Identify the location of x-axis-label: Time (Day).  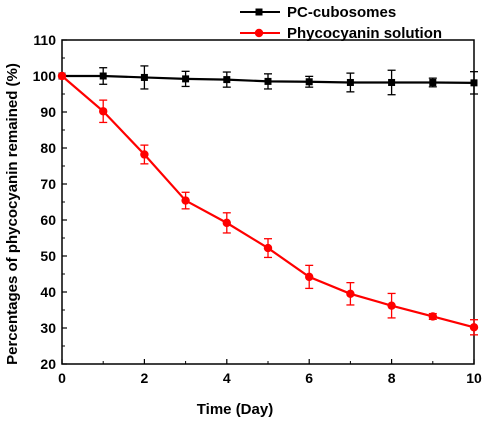
(235, 409).